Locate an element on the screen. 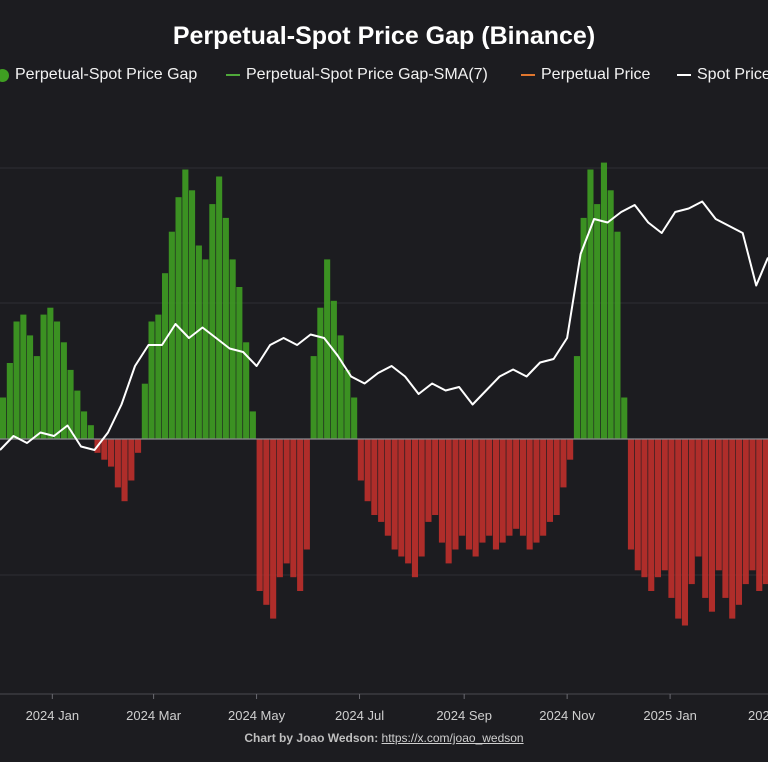  legend-item-spot: Spot Price is located at coordinates (722, 75).